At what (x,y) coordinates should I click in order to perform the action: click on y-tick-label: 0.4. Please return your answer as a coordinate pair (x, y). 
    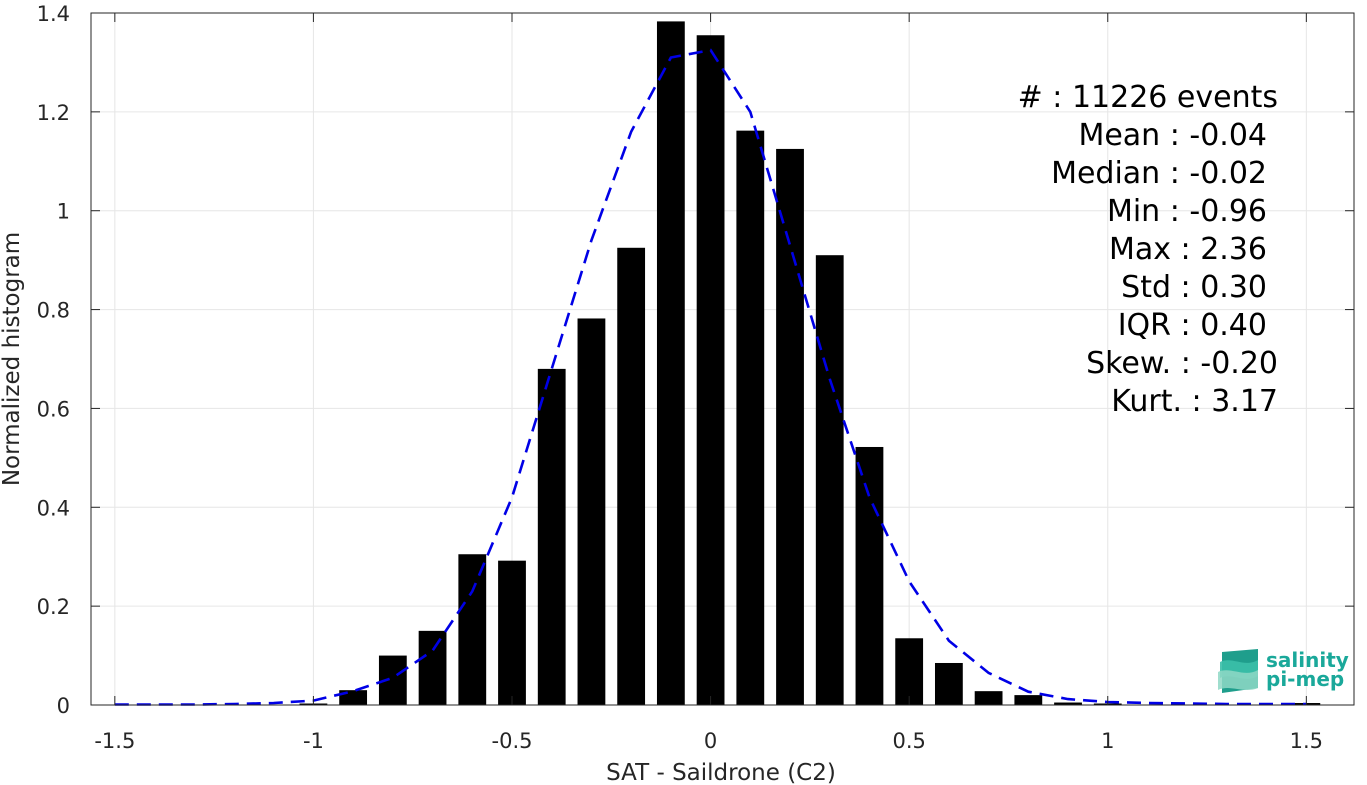
    Looking at the image, I should click on (53, 508).